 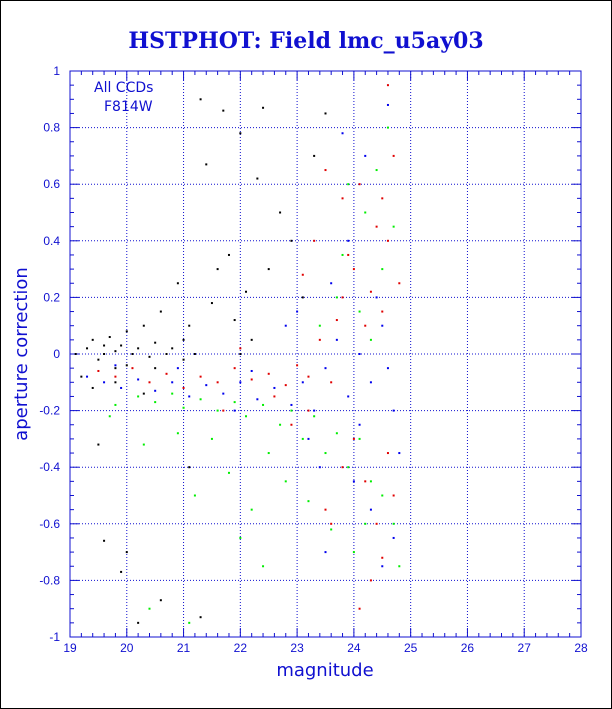 What do you see at coordinates (49, 354) in the screenshot?
I see `y-tick-labels: -1 -0.8 -0.6 -0.4 -0.2 0 0.2 0.4 0.6 0.8 1` at bounding box center [49, 354].